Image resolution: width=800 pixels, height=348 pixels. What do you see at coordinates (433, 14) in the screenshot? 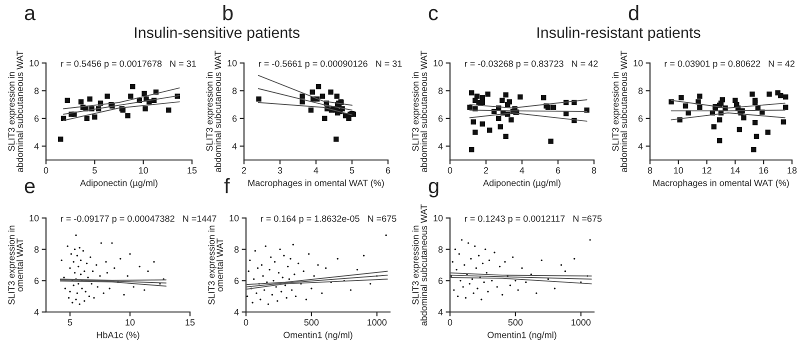
I see `text: c` at bounding box center [433, 14].